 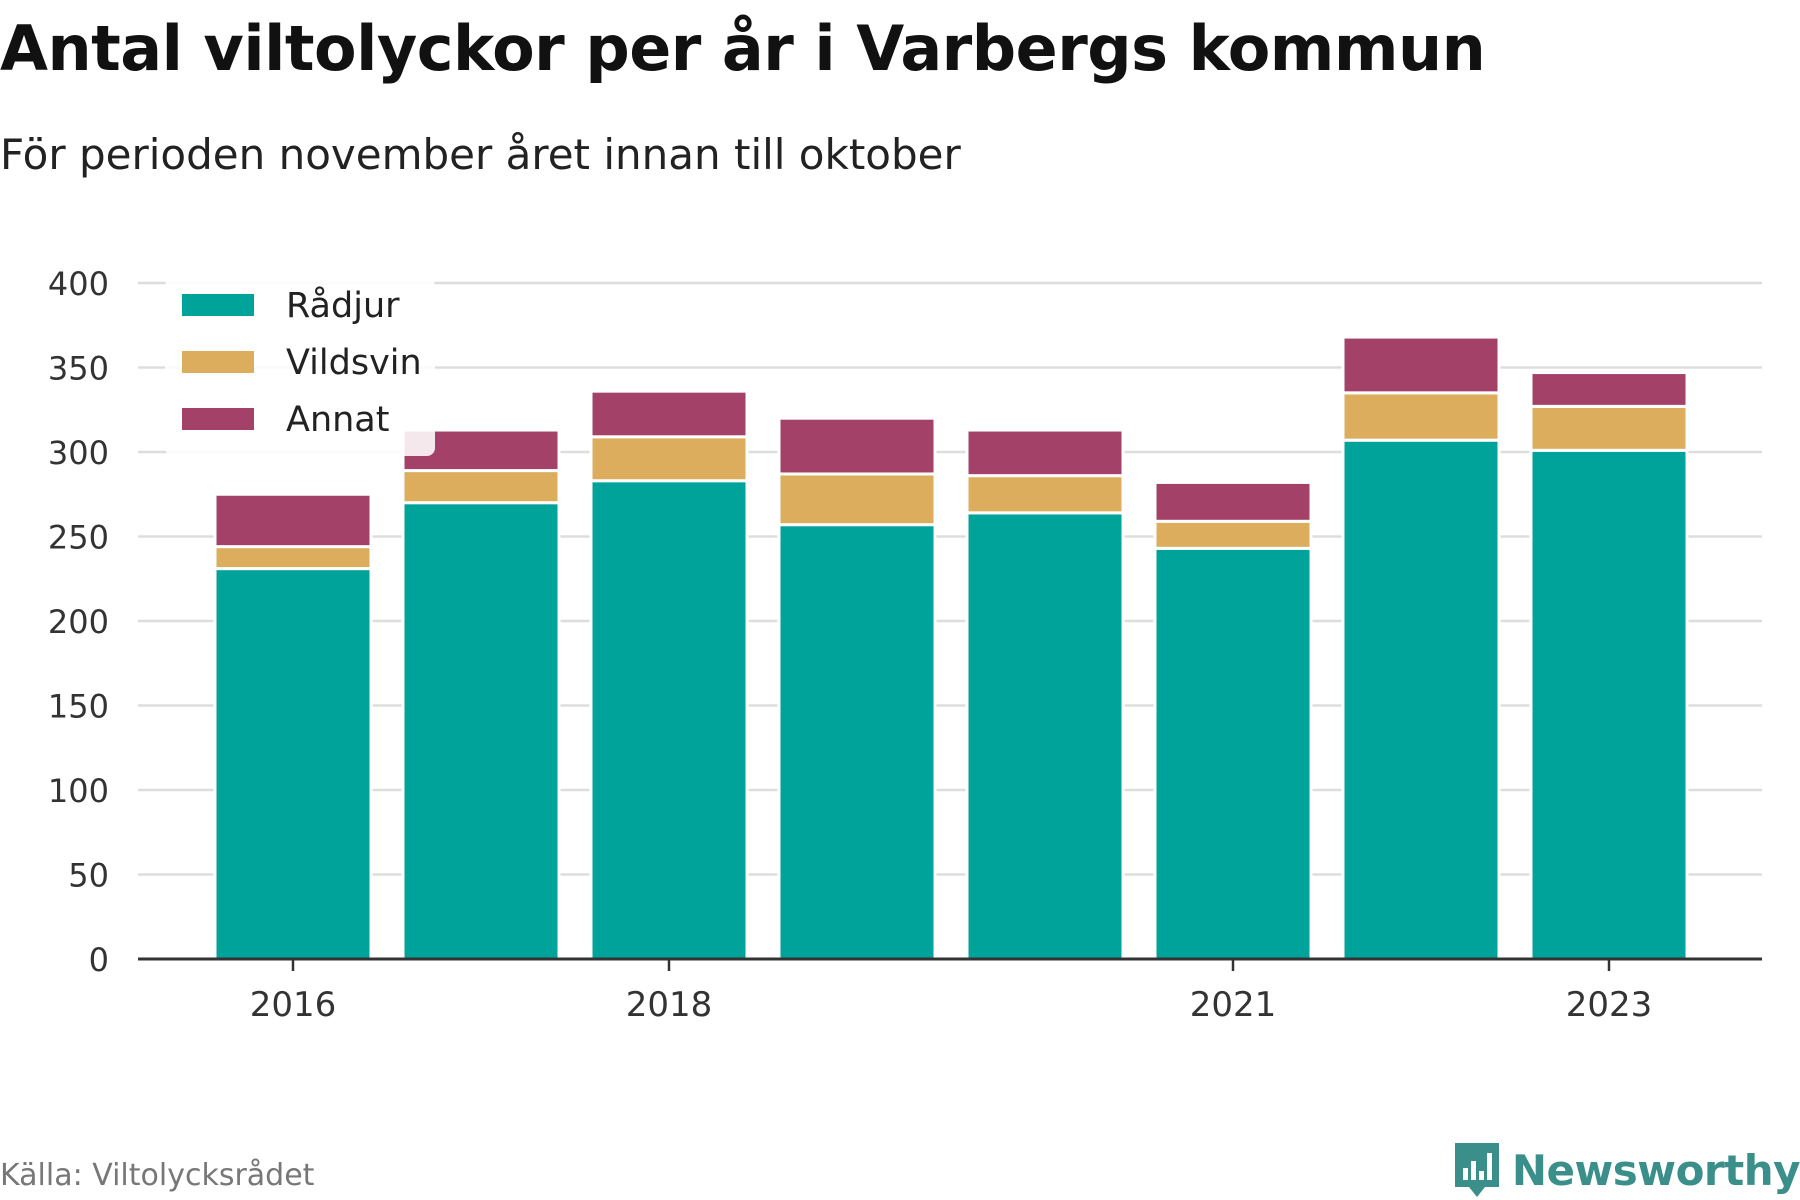 I want to click on legend-label: Rådjur, so click(x=343, y=305).